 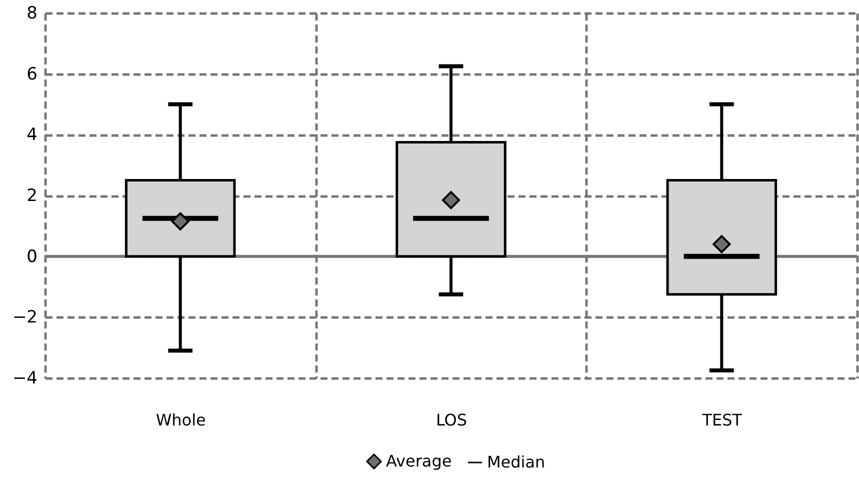 I want to click on y-tick-label: −4, so click(x=25, y=378).